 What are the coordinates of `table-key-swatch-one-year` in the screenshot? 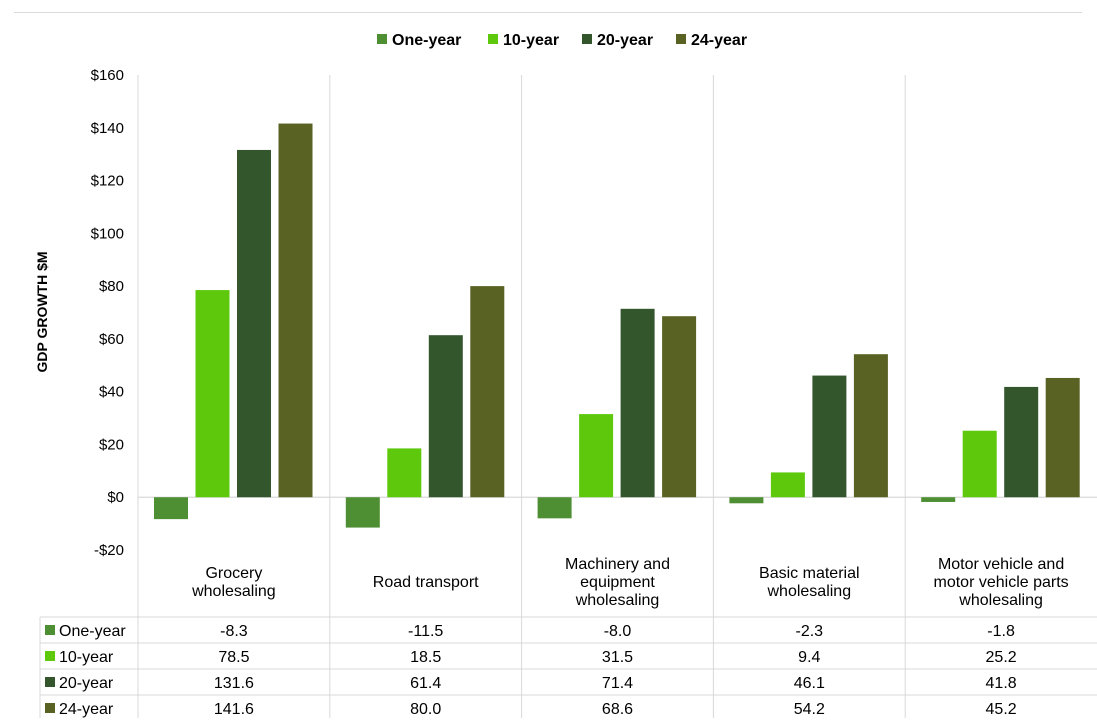 It's located at (50, 630).